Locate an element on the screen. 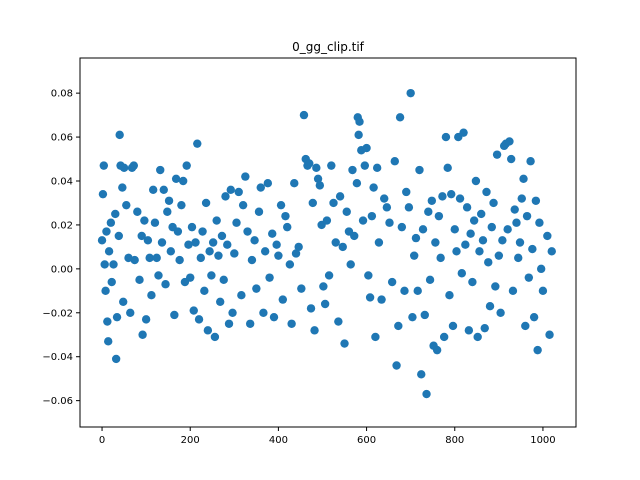 The height and width of the screenshot is (480, 640). x-tick-label: 800 is located at coordinates (454, 440).